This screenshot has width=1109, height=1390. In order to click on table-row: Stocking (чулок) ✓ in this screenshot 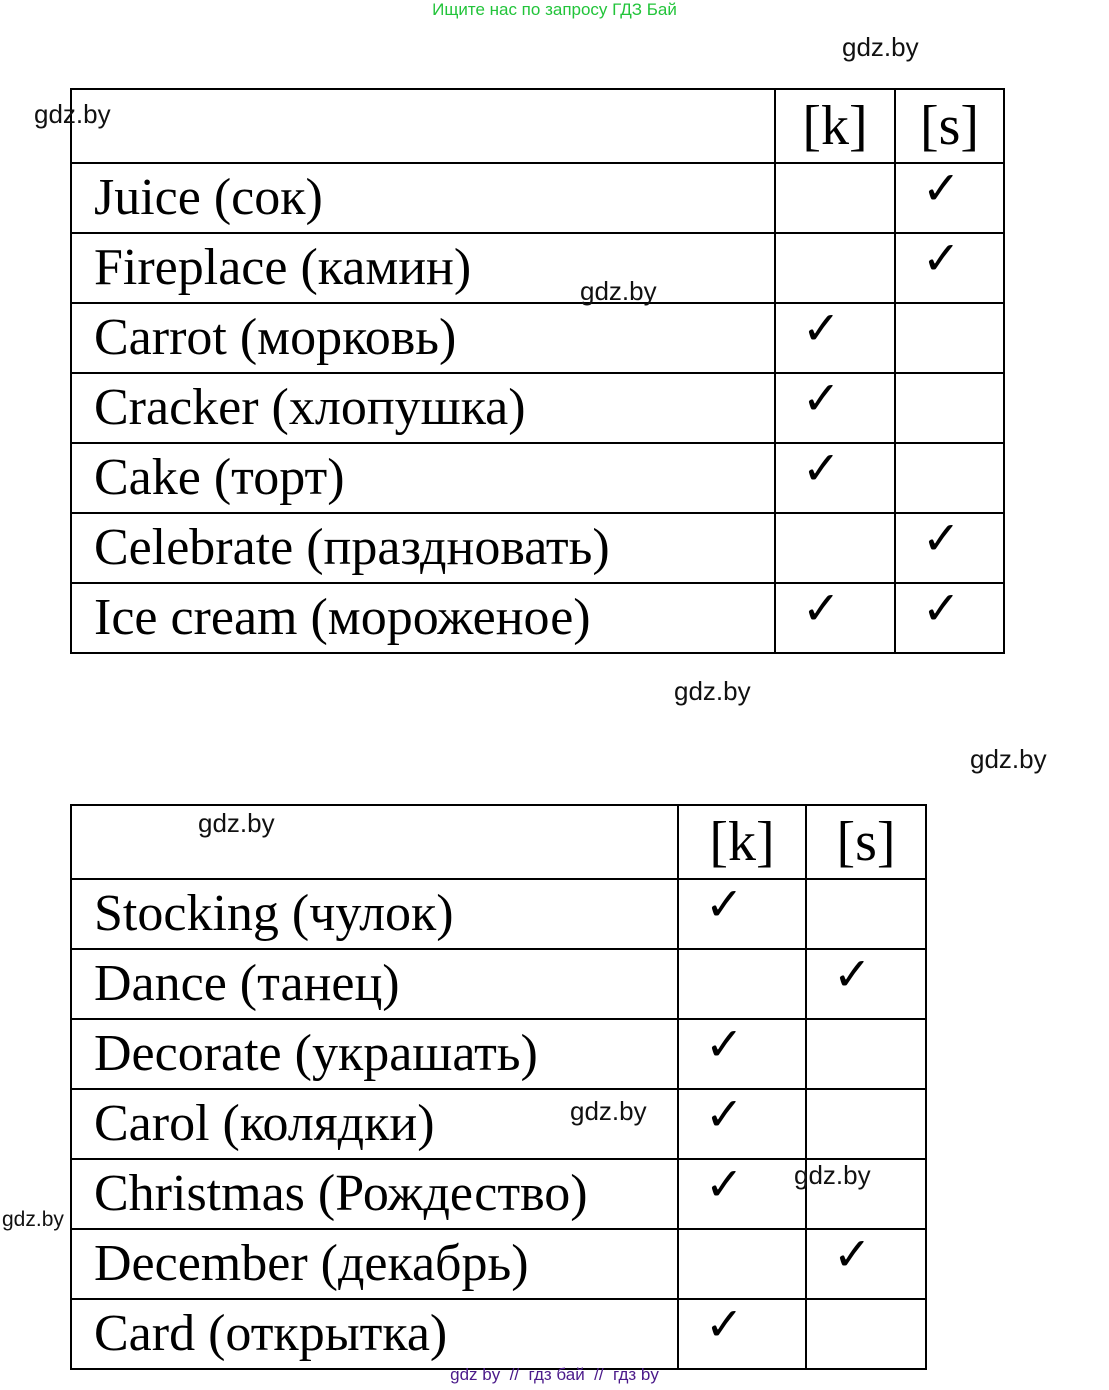, I will do `click(498, 914)`.